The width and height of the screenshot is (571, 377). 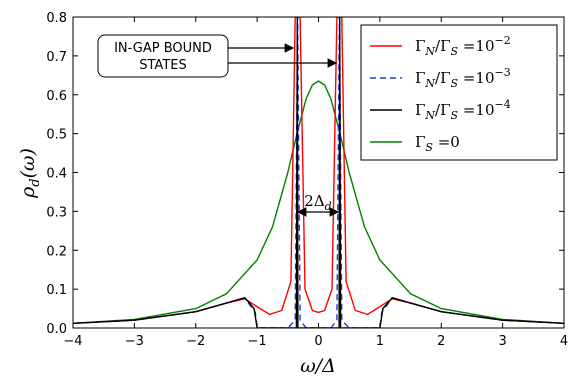 I want to click on y-tick-label: 0.4, so click(x=56, y=174).